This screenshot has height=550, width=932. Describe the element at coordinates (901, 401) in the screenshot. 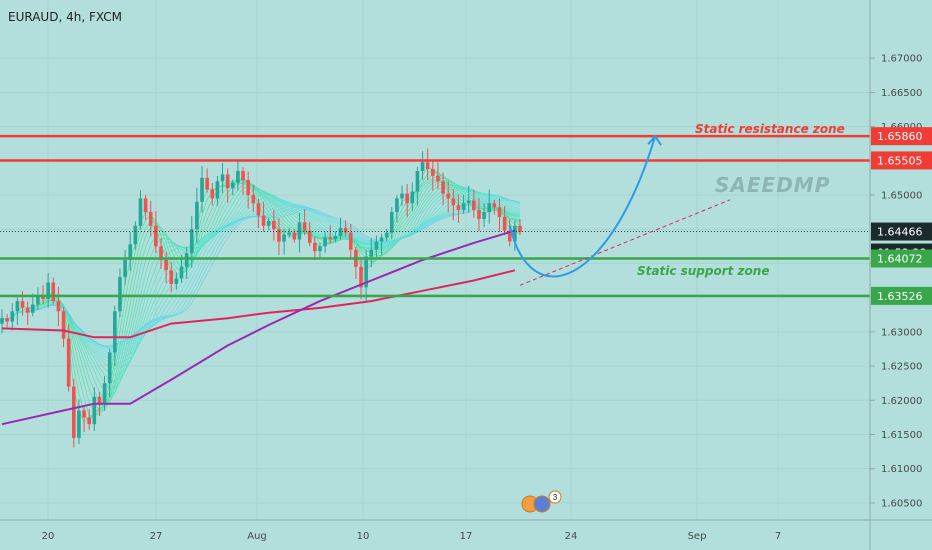

I see `price-tick-label: 1.62000` at that location.